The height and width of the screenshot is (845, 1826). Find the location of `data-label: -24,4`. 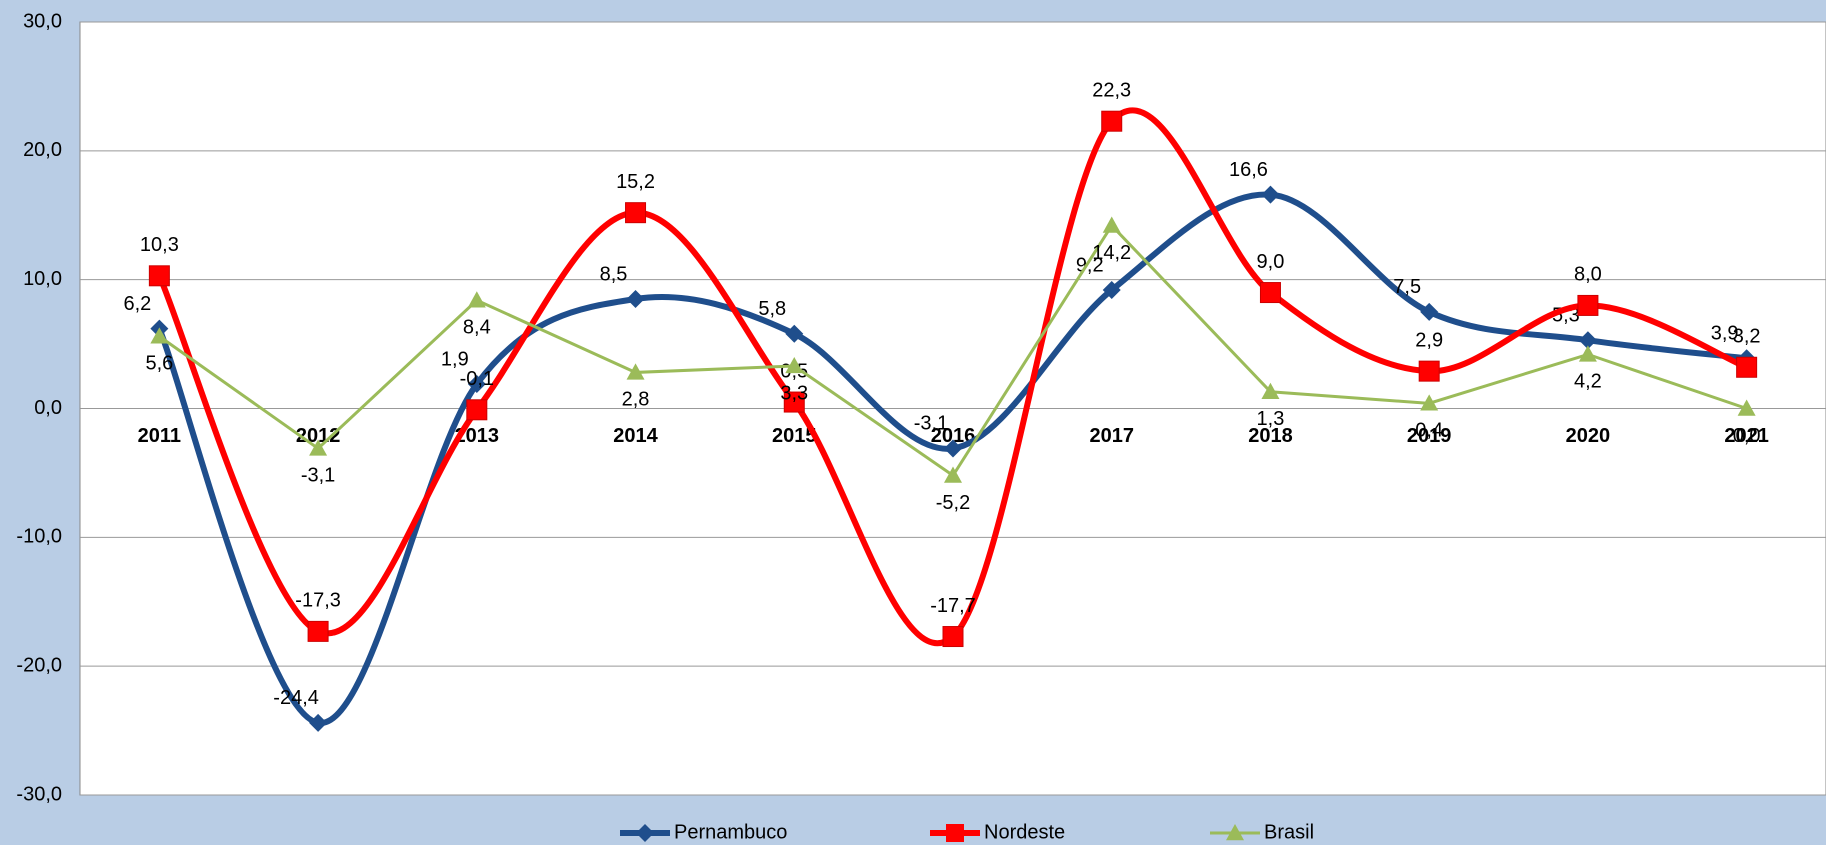

data-label: -24,4 is located at coordinates (296, 698).